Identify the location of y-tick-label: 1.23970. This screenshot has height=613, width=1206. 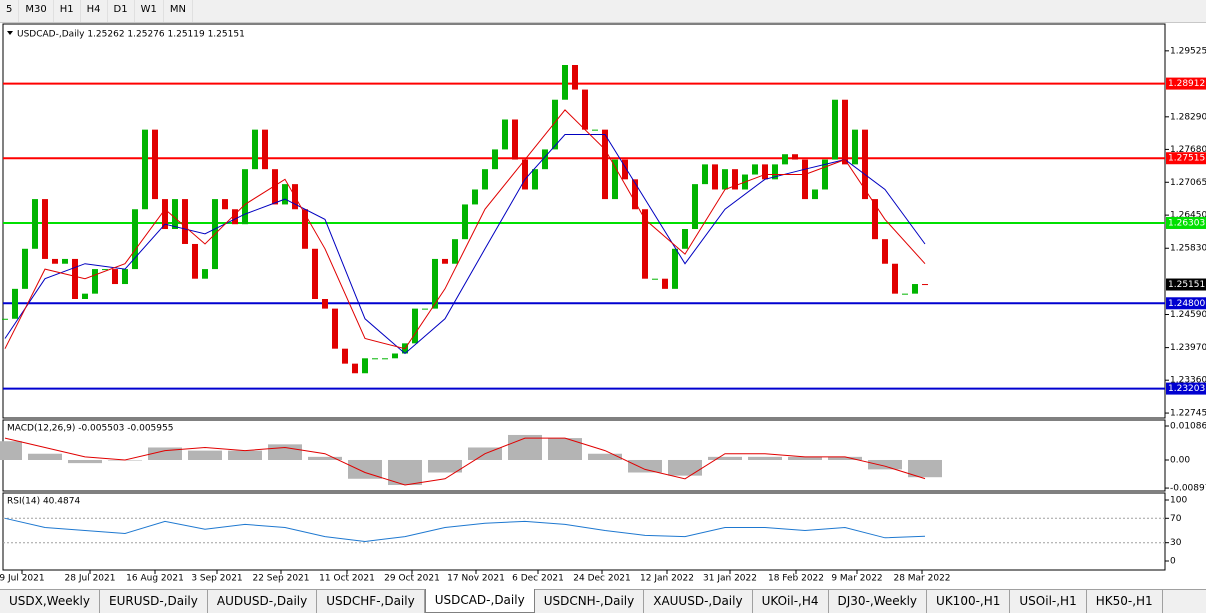
(1188, 348).